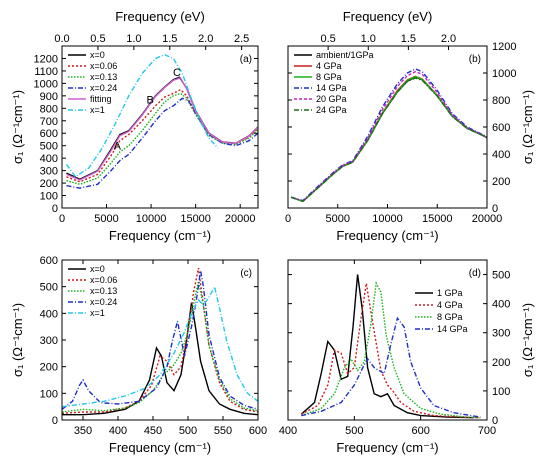 Image resolution: width=550 pixels, height=476 pixels. What do you see at coordinates (118, 146) in the screenshot?
I see `peak-annotation: A` at bounding box center [118, 146].